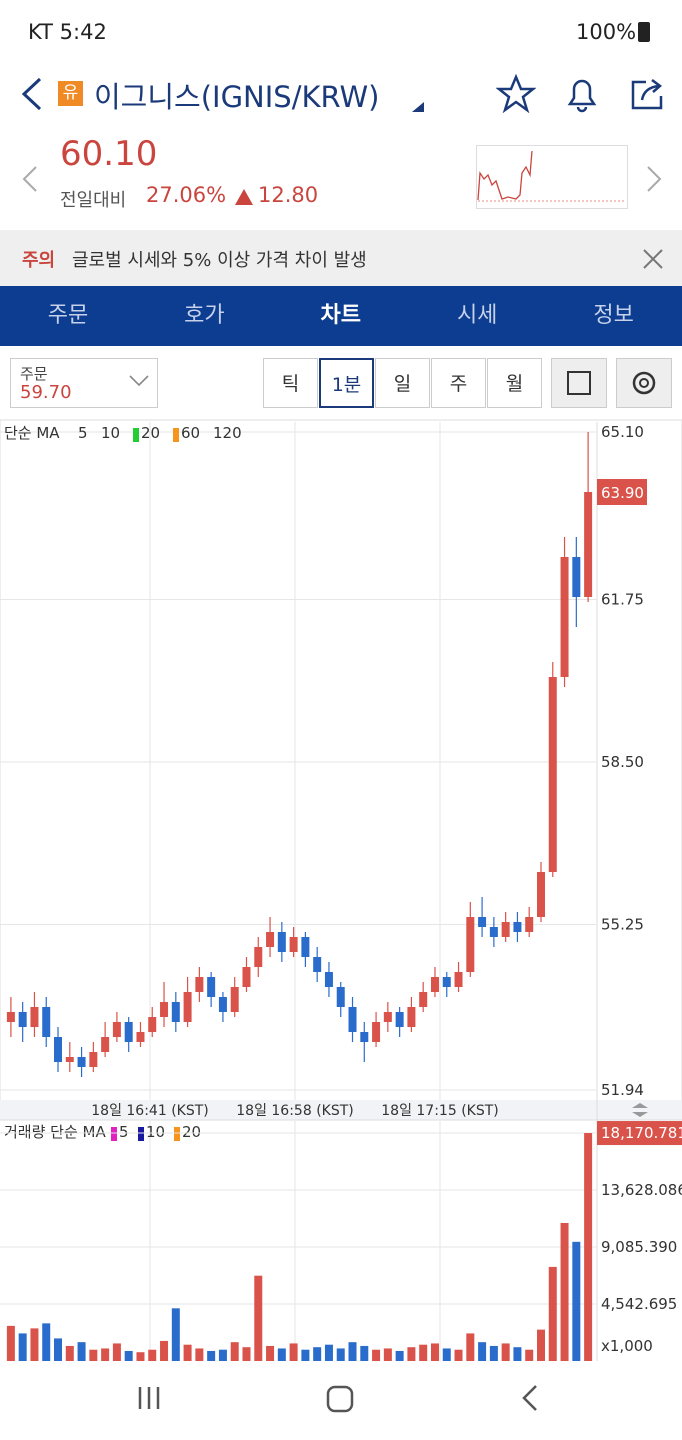  I want to click on interval-button: 1분, so click(346, 383).